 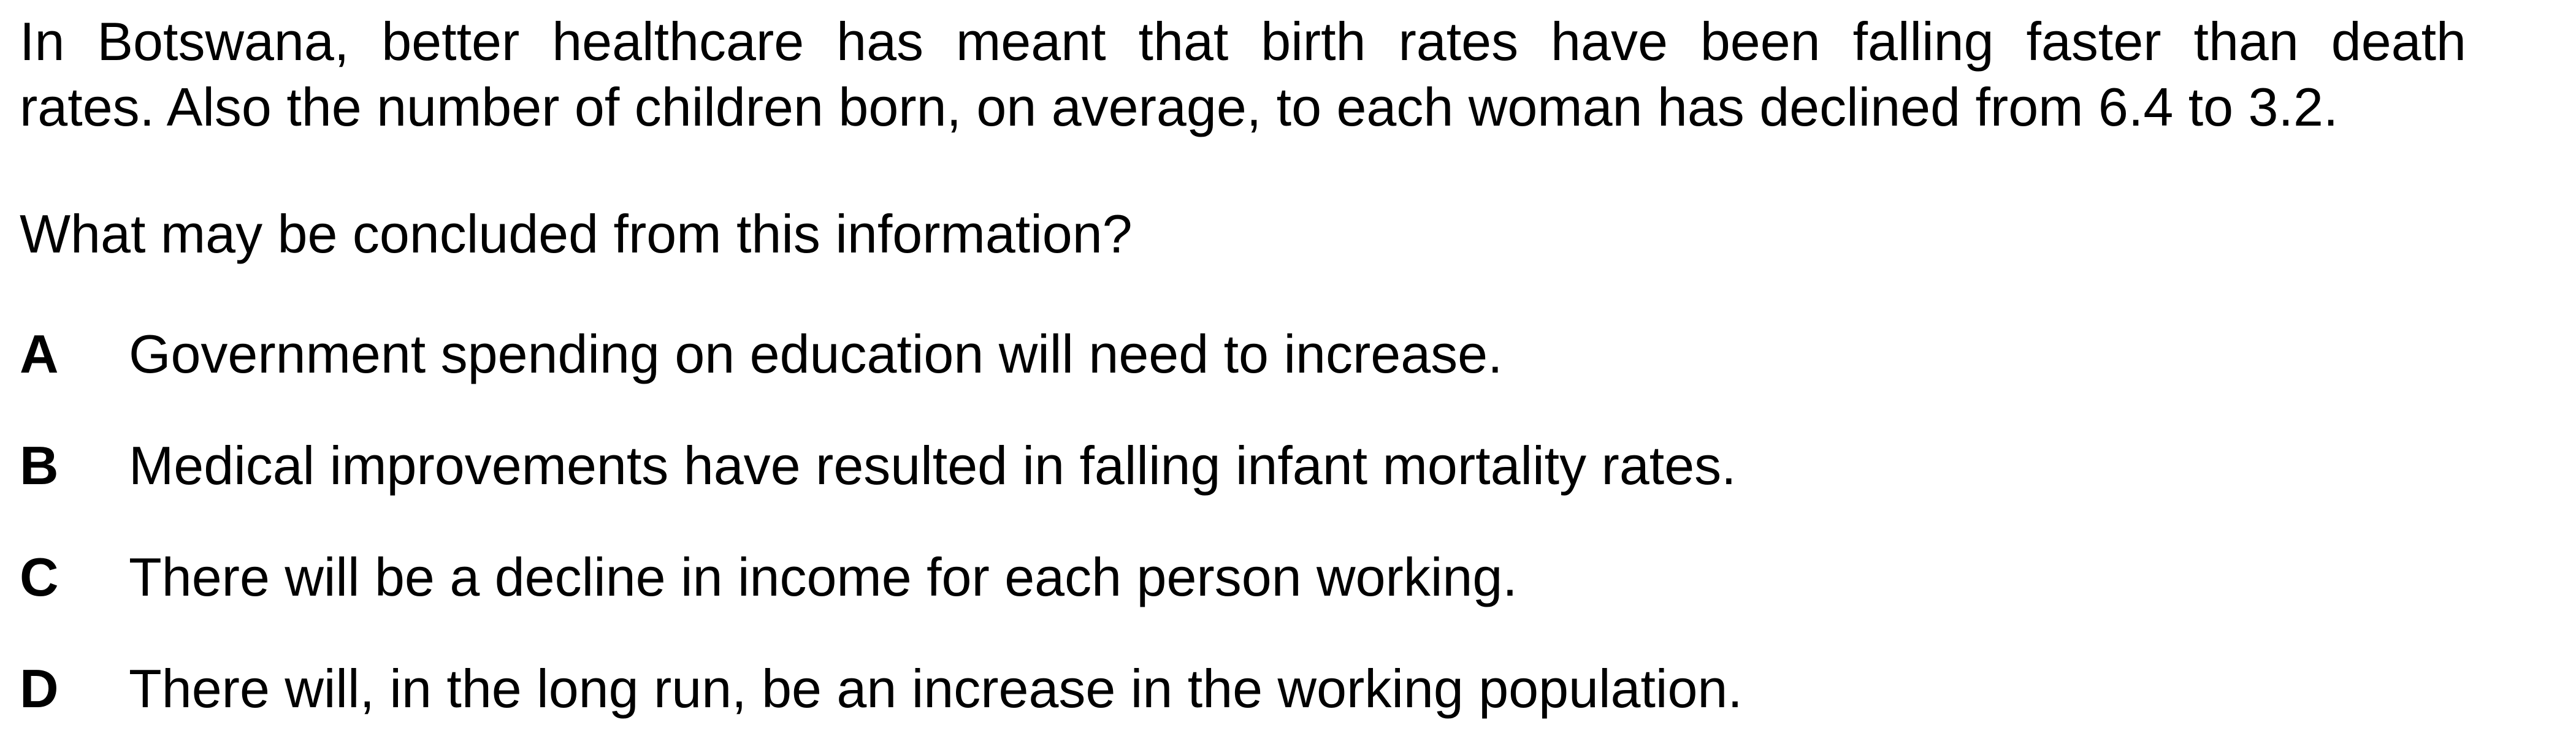 What do you see at coordinates (39, 577) in the screenshot?
I see `option-letter: C` at bounding box center [39, 577].